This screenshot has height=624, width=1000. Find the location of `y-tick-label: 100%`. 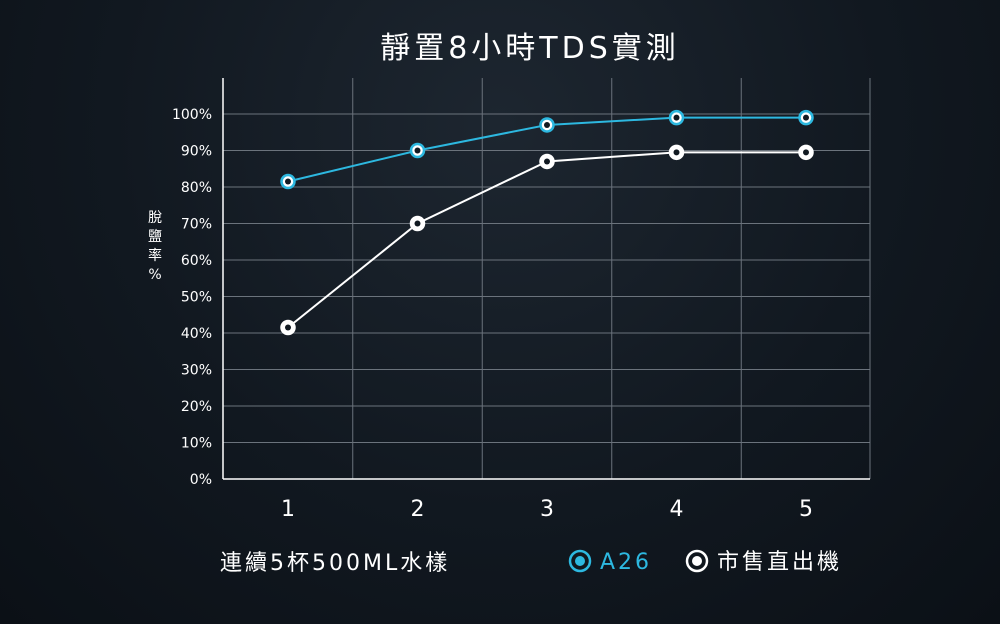

y-tick-label: 100% is located at coordinates (192, 115).